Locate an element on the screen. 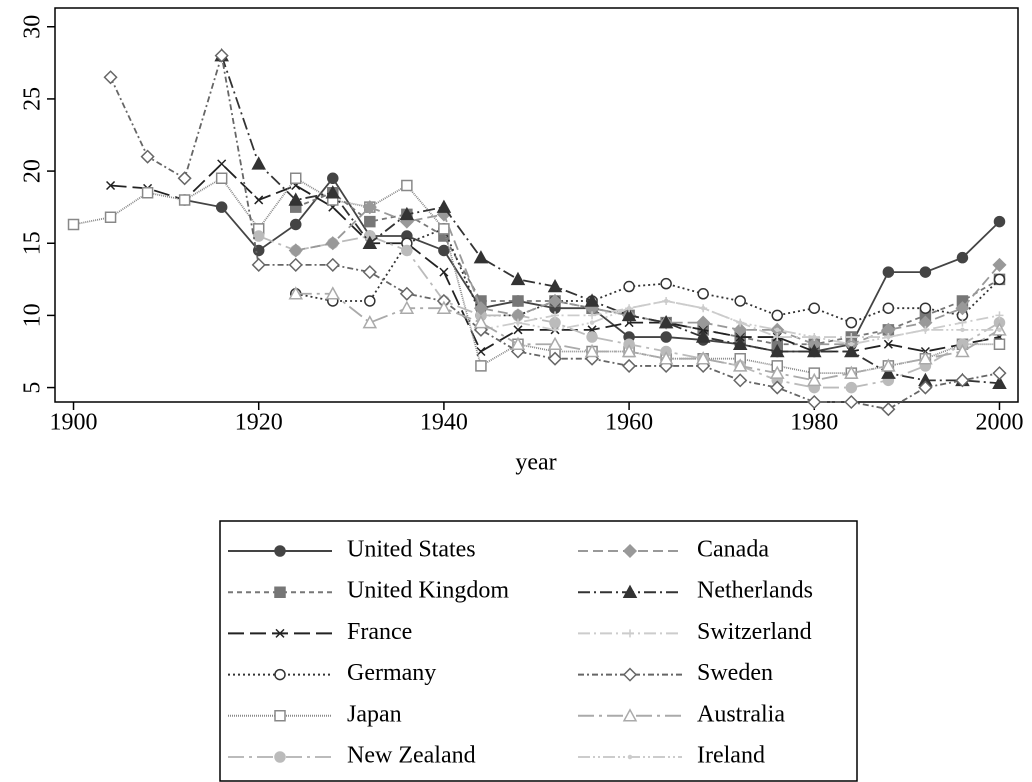  legend-label: Sweden is located at coordinates (735, 673).